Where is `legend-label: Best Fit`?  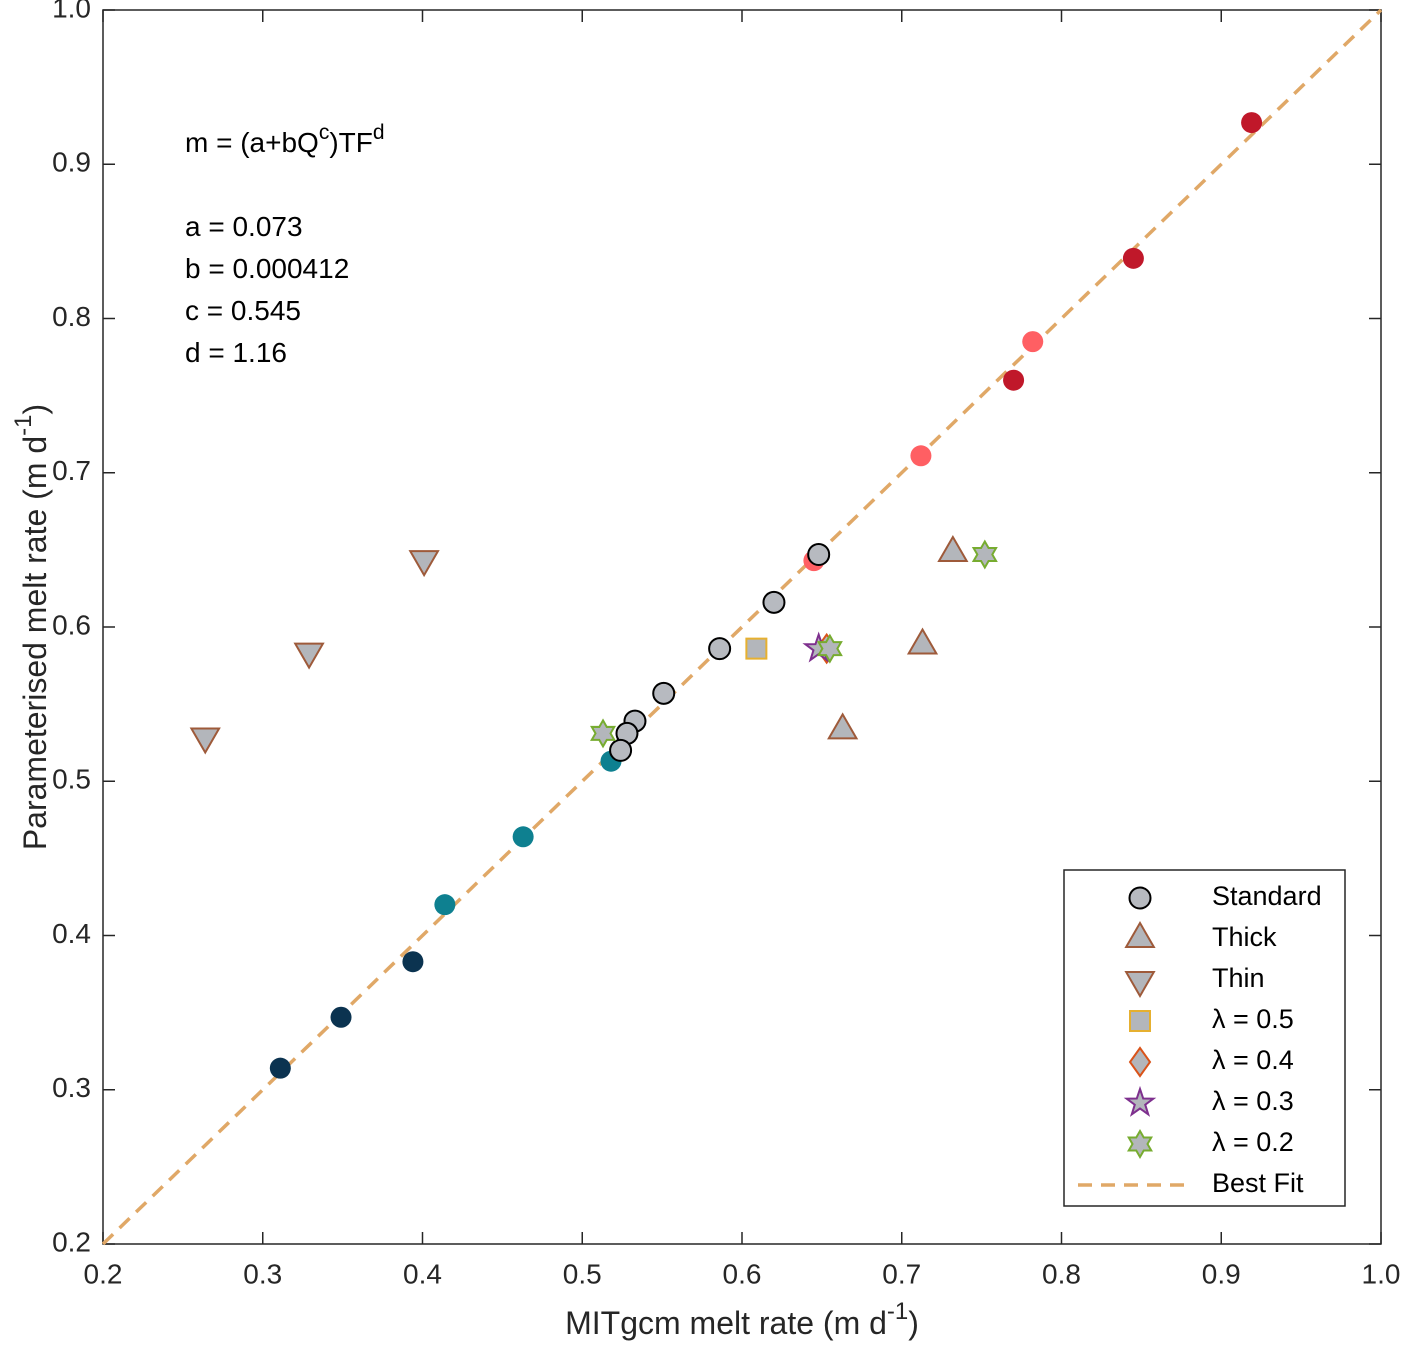 legend-label: Best Fit is located at coordinates (1258, 1183).